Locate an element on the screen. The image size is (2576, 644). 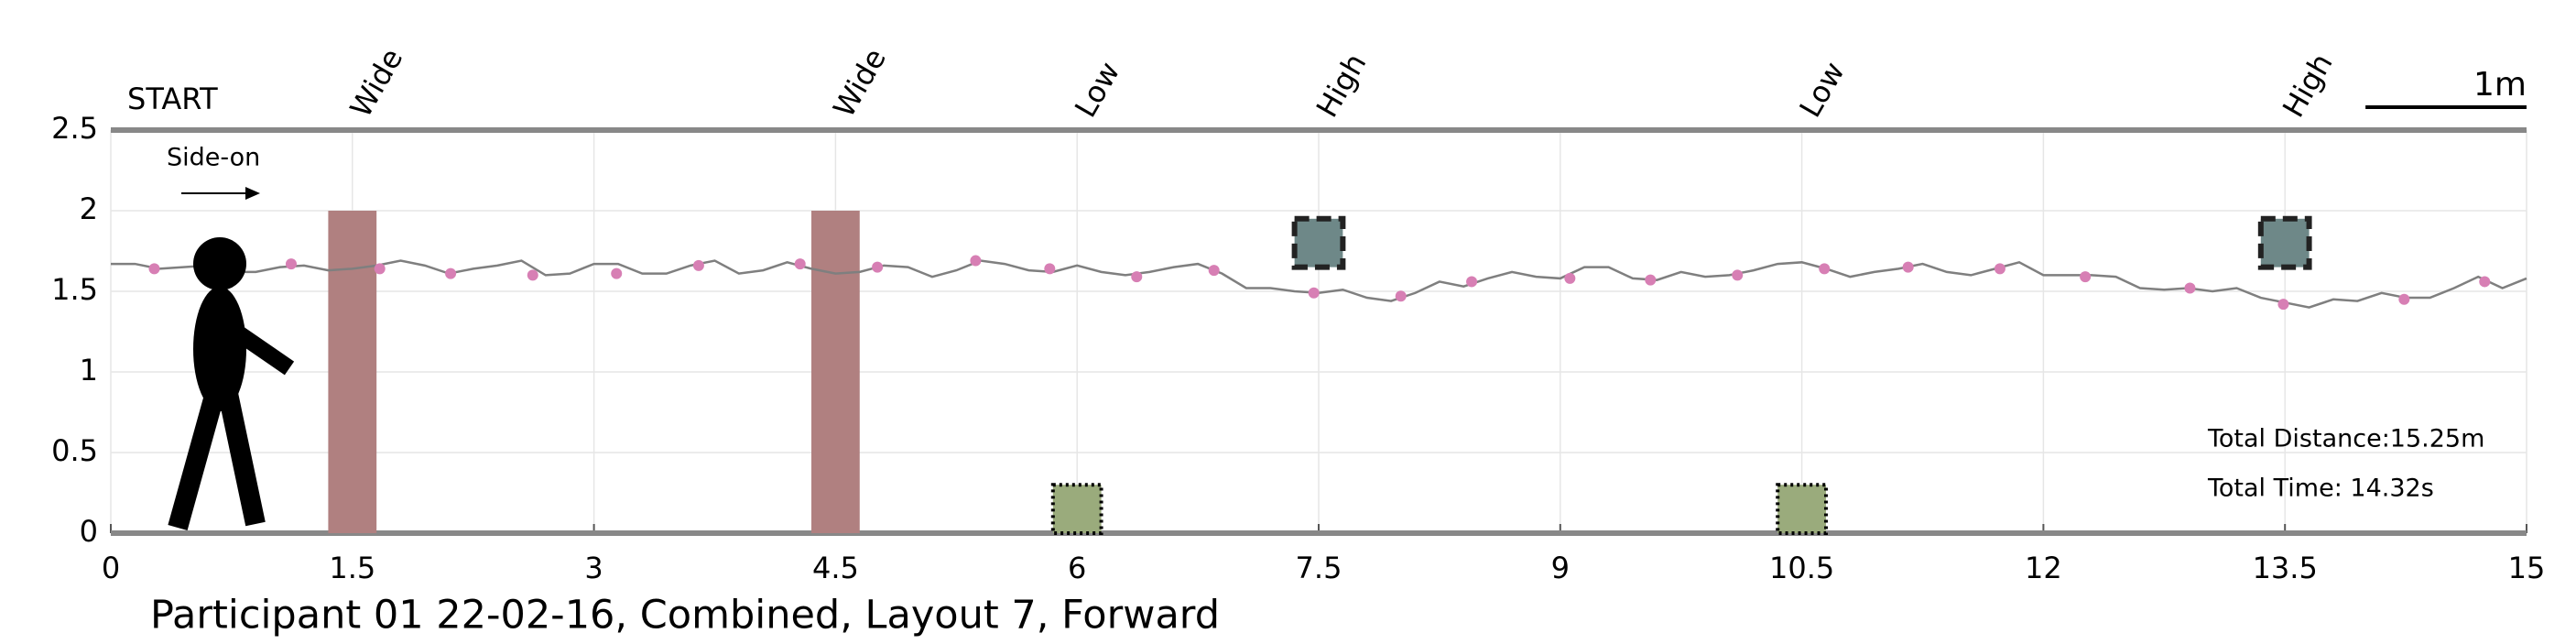
y-tick-label: 0 is located at coordinates (89, 531).